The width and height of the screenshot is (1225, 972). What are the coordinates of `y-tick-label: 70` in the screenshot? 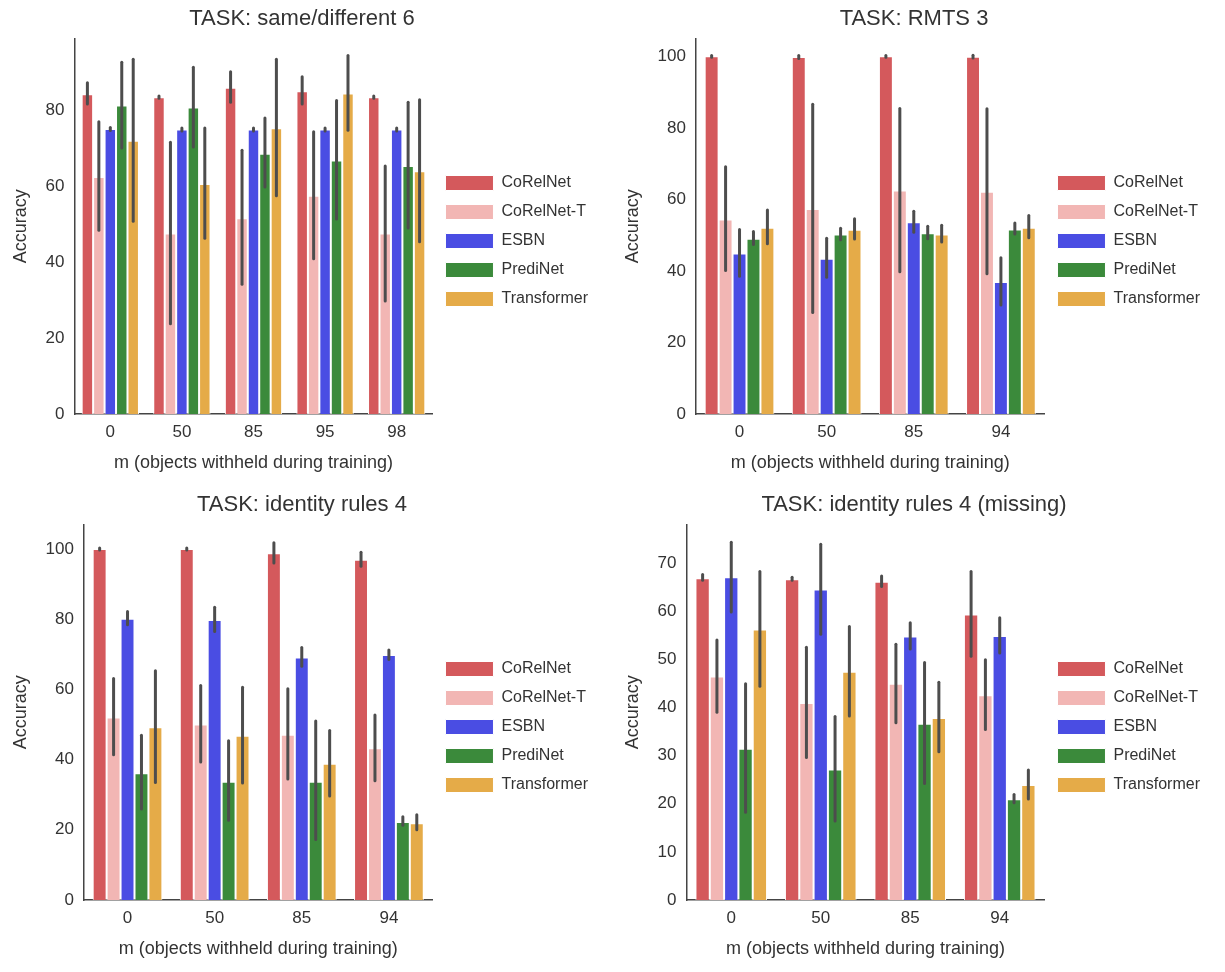 It's located at (667, 562).